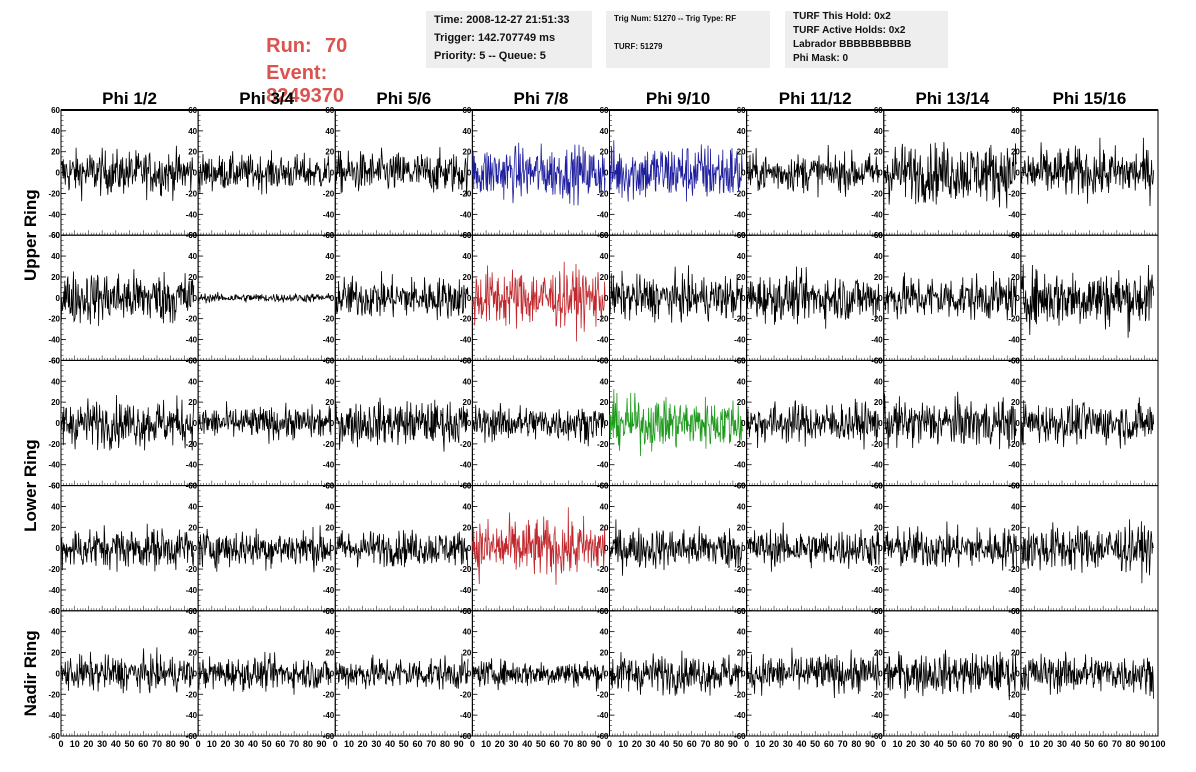  Describe the element at coordinates (1076, 744) in the screenshot. I see `x-tick-label: 40` at that location.